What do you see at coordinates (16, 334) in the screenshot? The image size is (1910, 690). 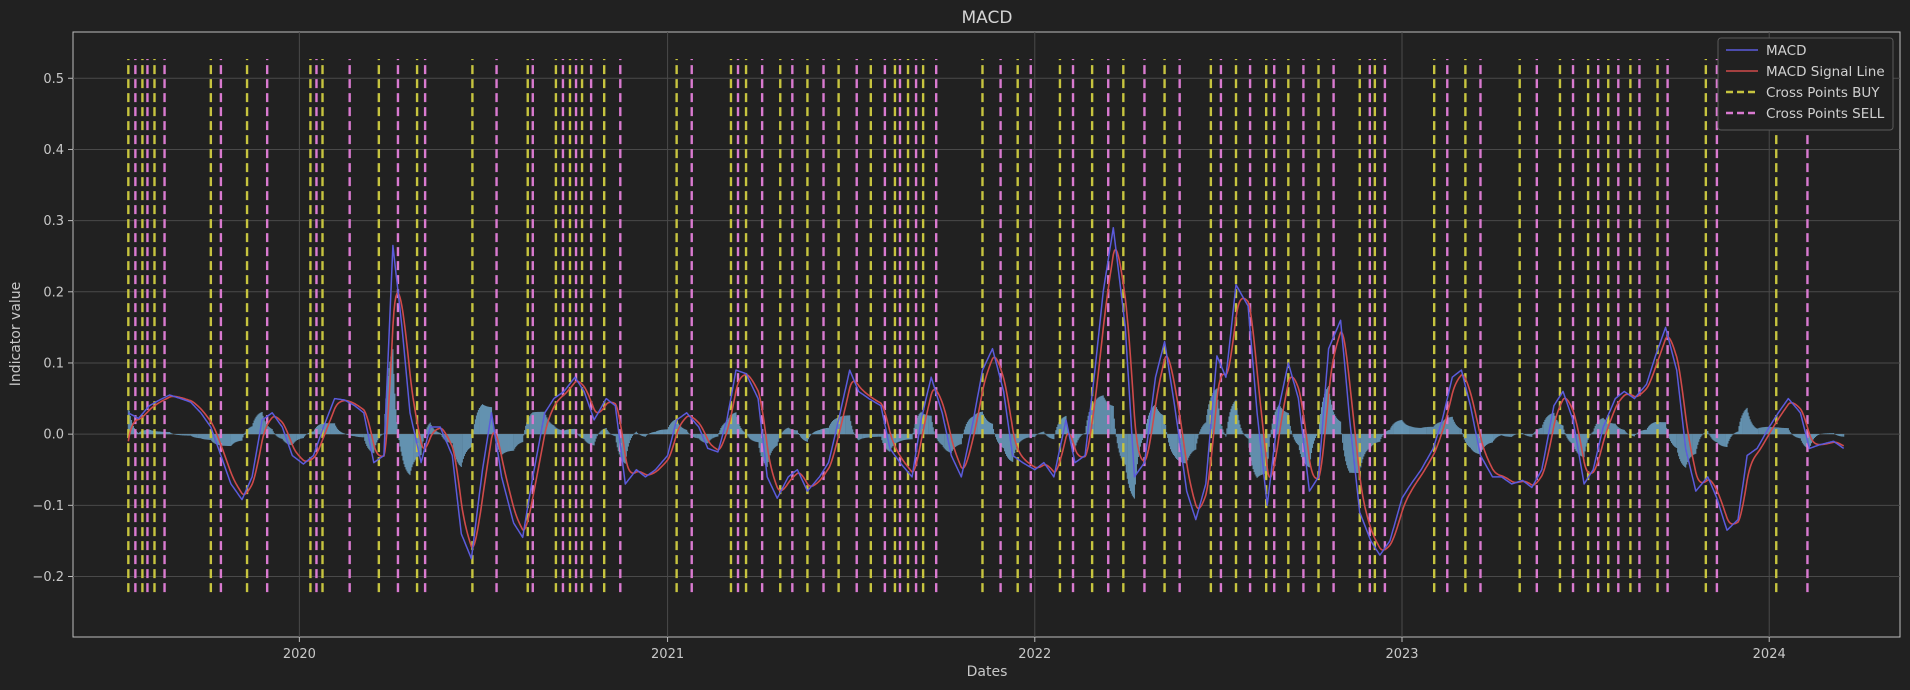 I see `y-axis-label: Indicator value` at bounding box center [16, 334].